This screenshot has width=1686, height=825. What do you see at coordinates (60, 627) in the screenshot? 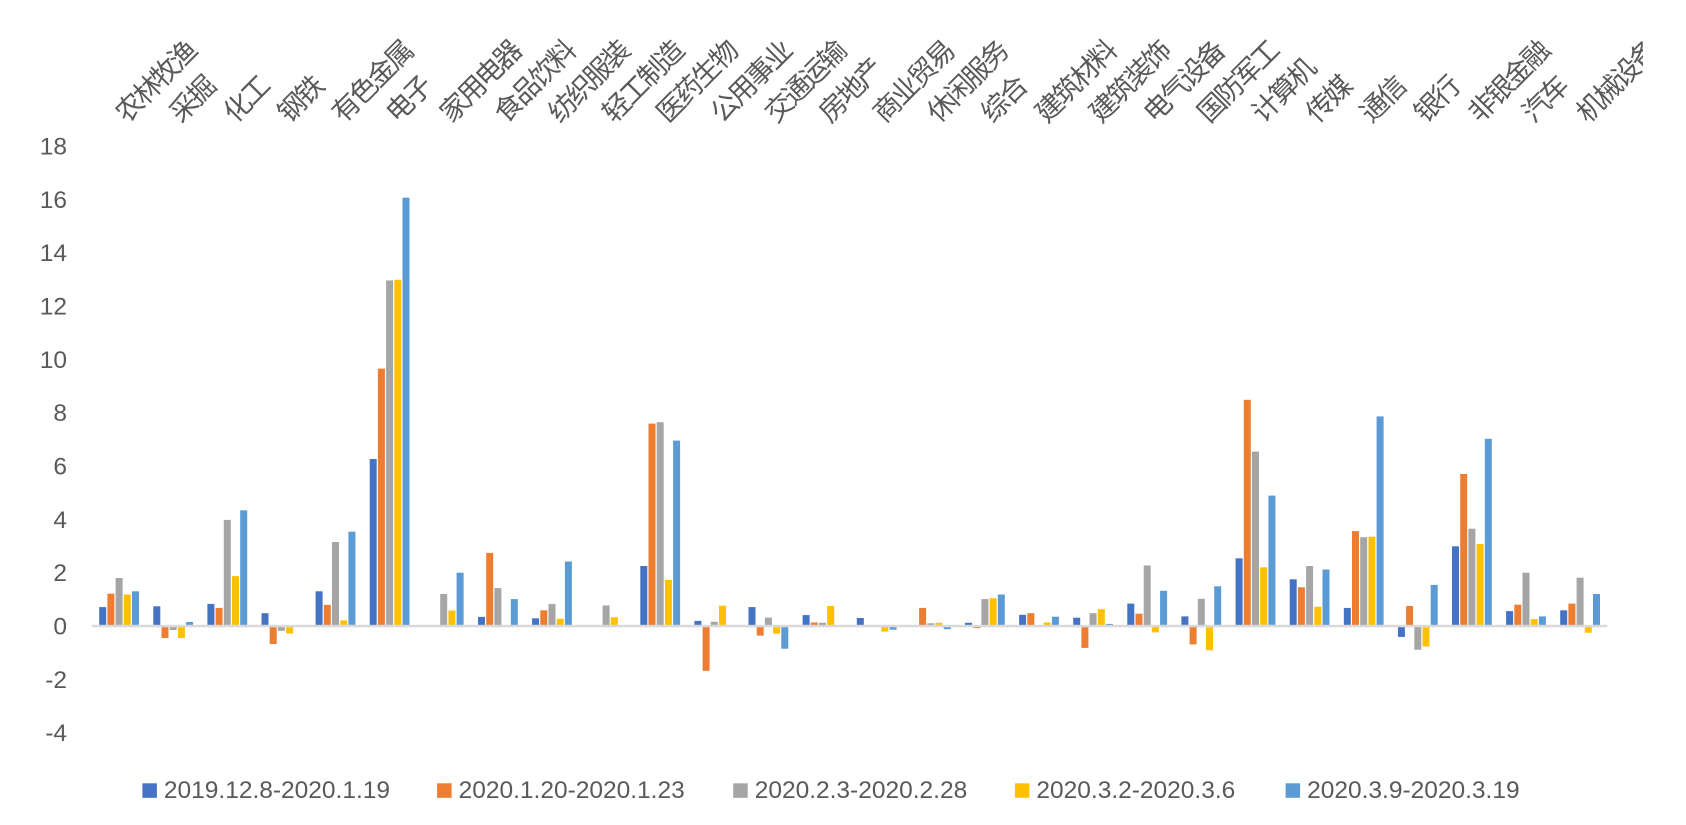
I see `svg-text: 0` at bounding box center [60, 627].